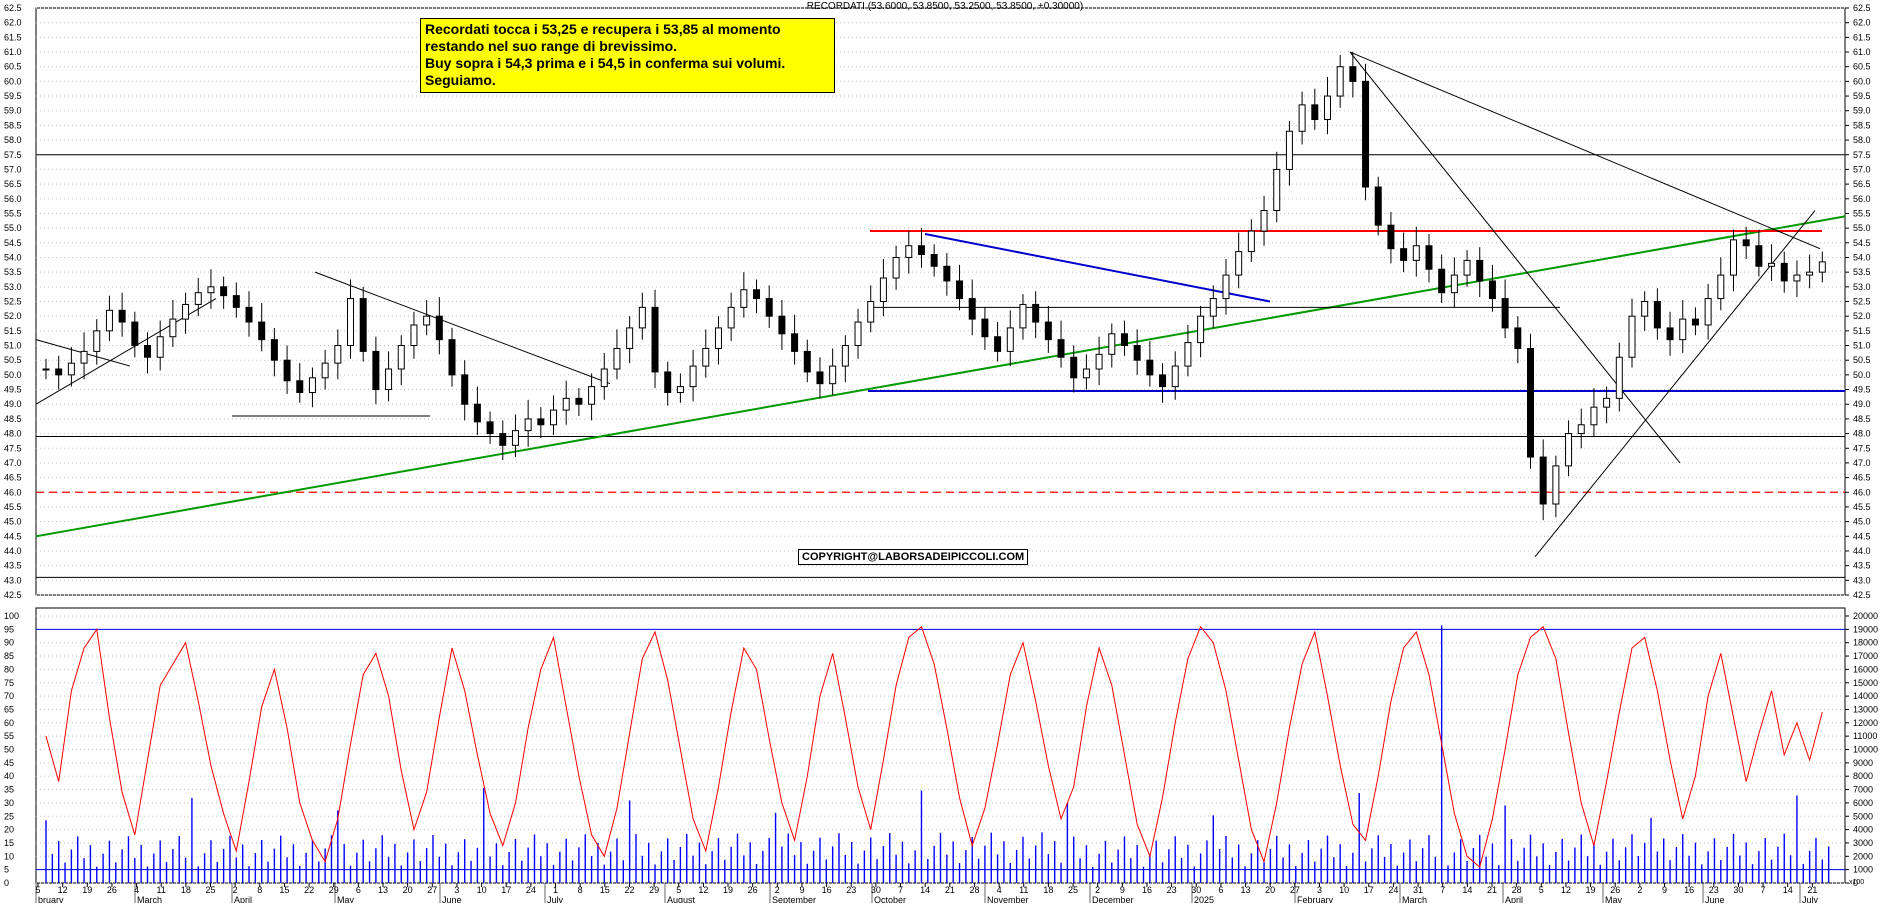  Describe the element at coordinates (1862, 199) in the screenshot. I see `price-tick-label: 56.0` at that location.